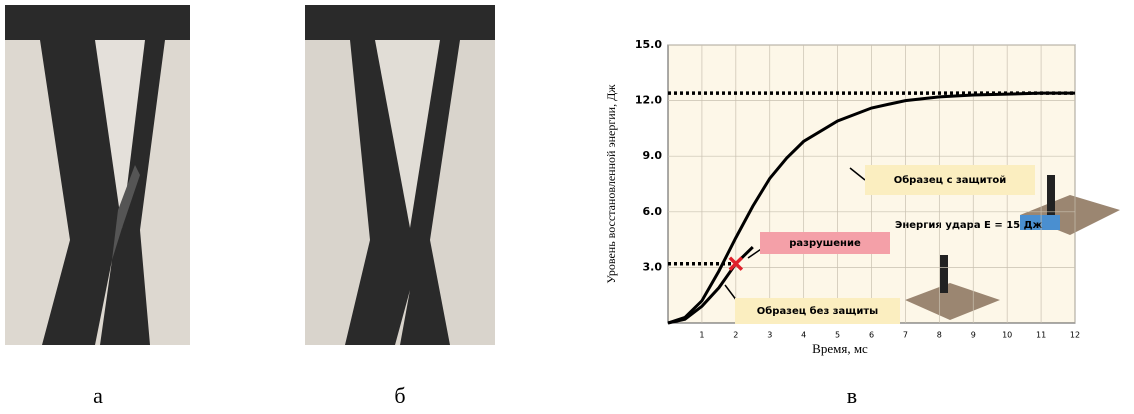  Describe the element at coordinates (126, 212) in the screenshot. I see `crack` at that location.